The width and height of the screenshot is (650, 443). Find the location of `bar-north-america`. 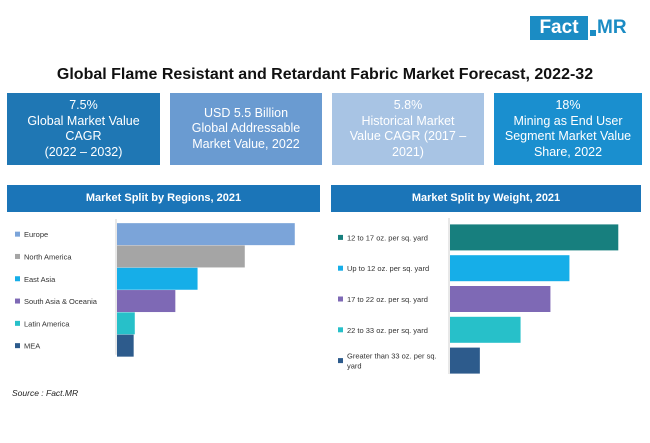

bar-north-america is located at coordinates (181, 256).